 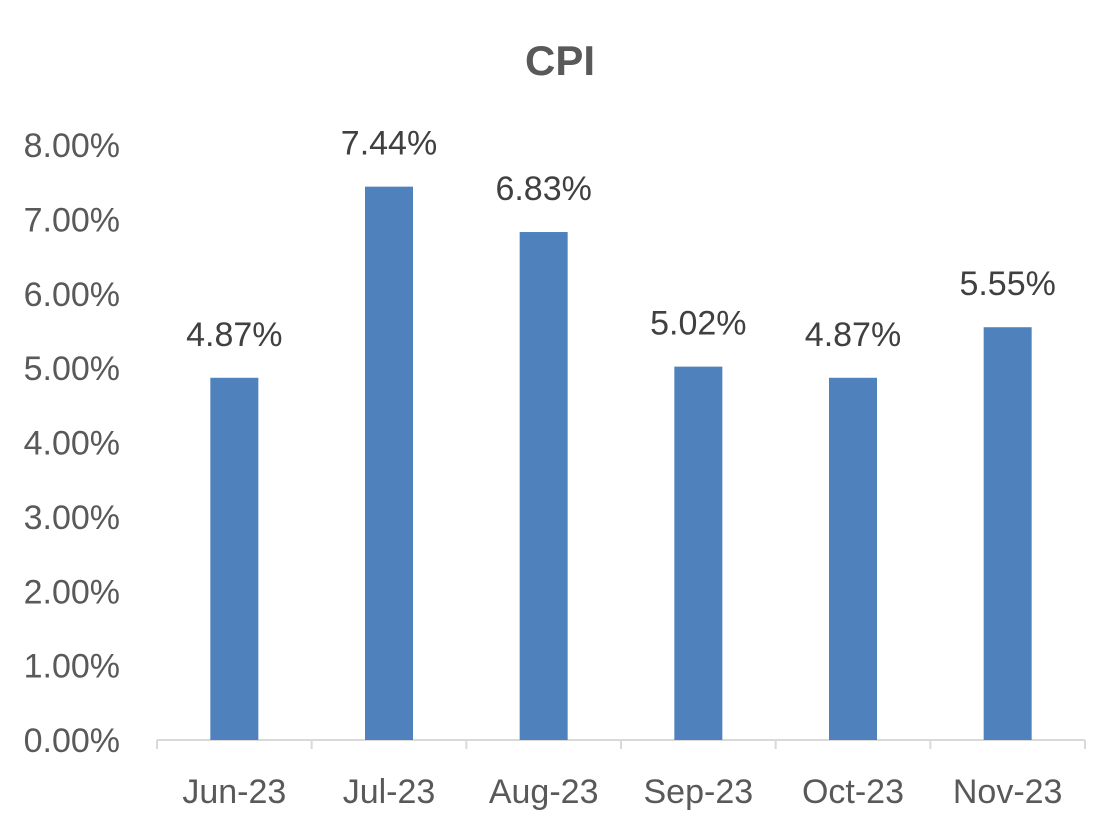 I want to click on y-tick-label: 3.00%, so click(x=72, y=518).